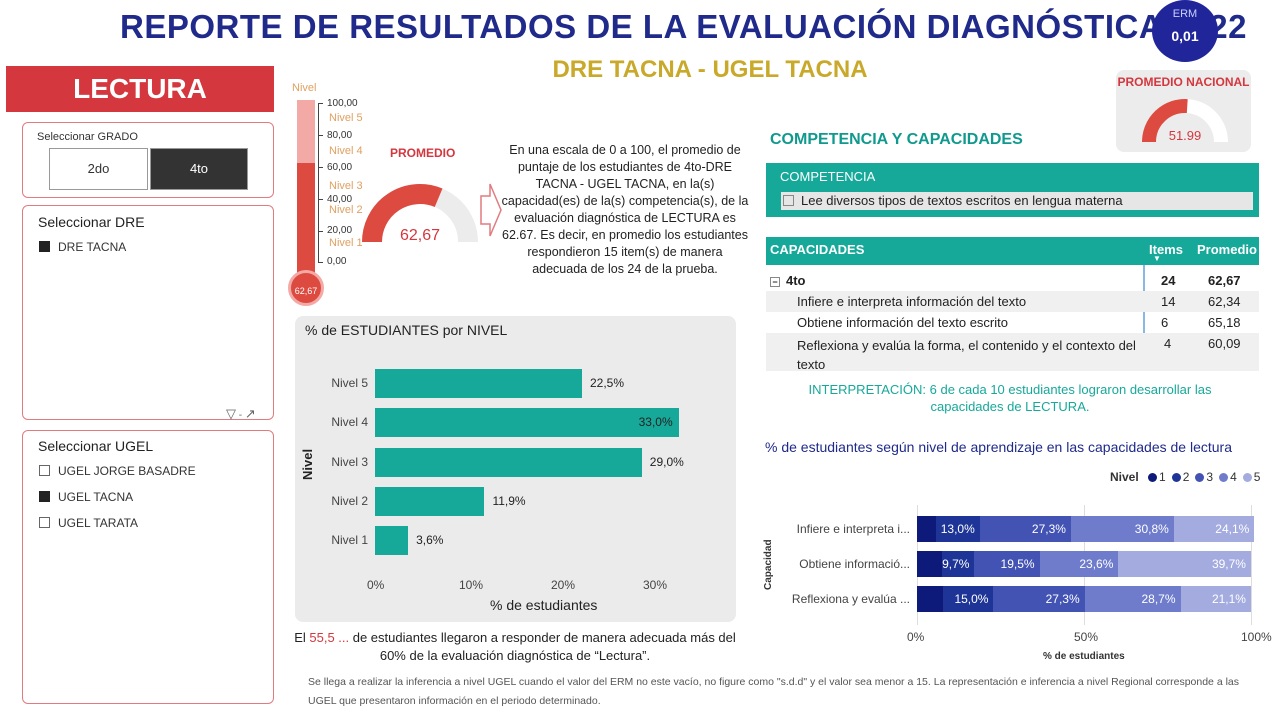 The height and width of the screenshot is (720, 1280). Describe the element at coordinates (96, 497) in the screenshot. I see `slicer-item-label: UGEL TACNA` at that location.